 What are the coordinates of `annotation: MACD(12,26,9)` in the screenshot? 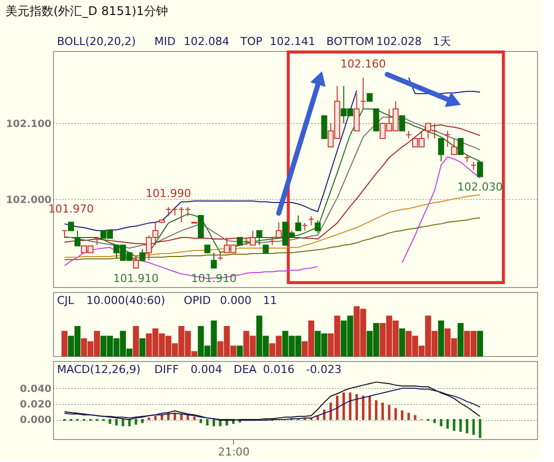 It's located at (99, 369).